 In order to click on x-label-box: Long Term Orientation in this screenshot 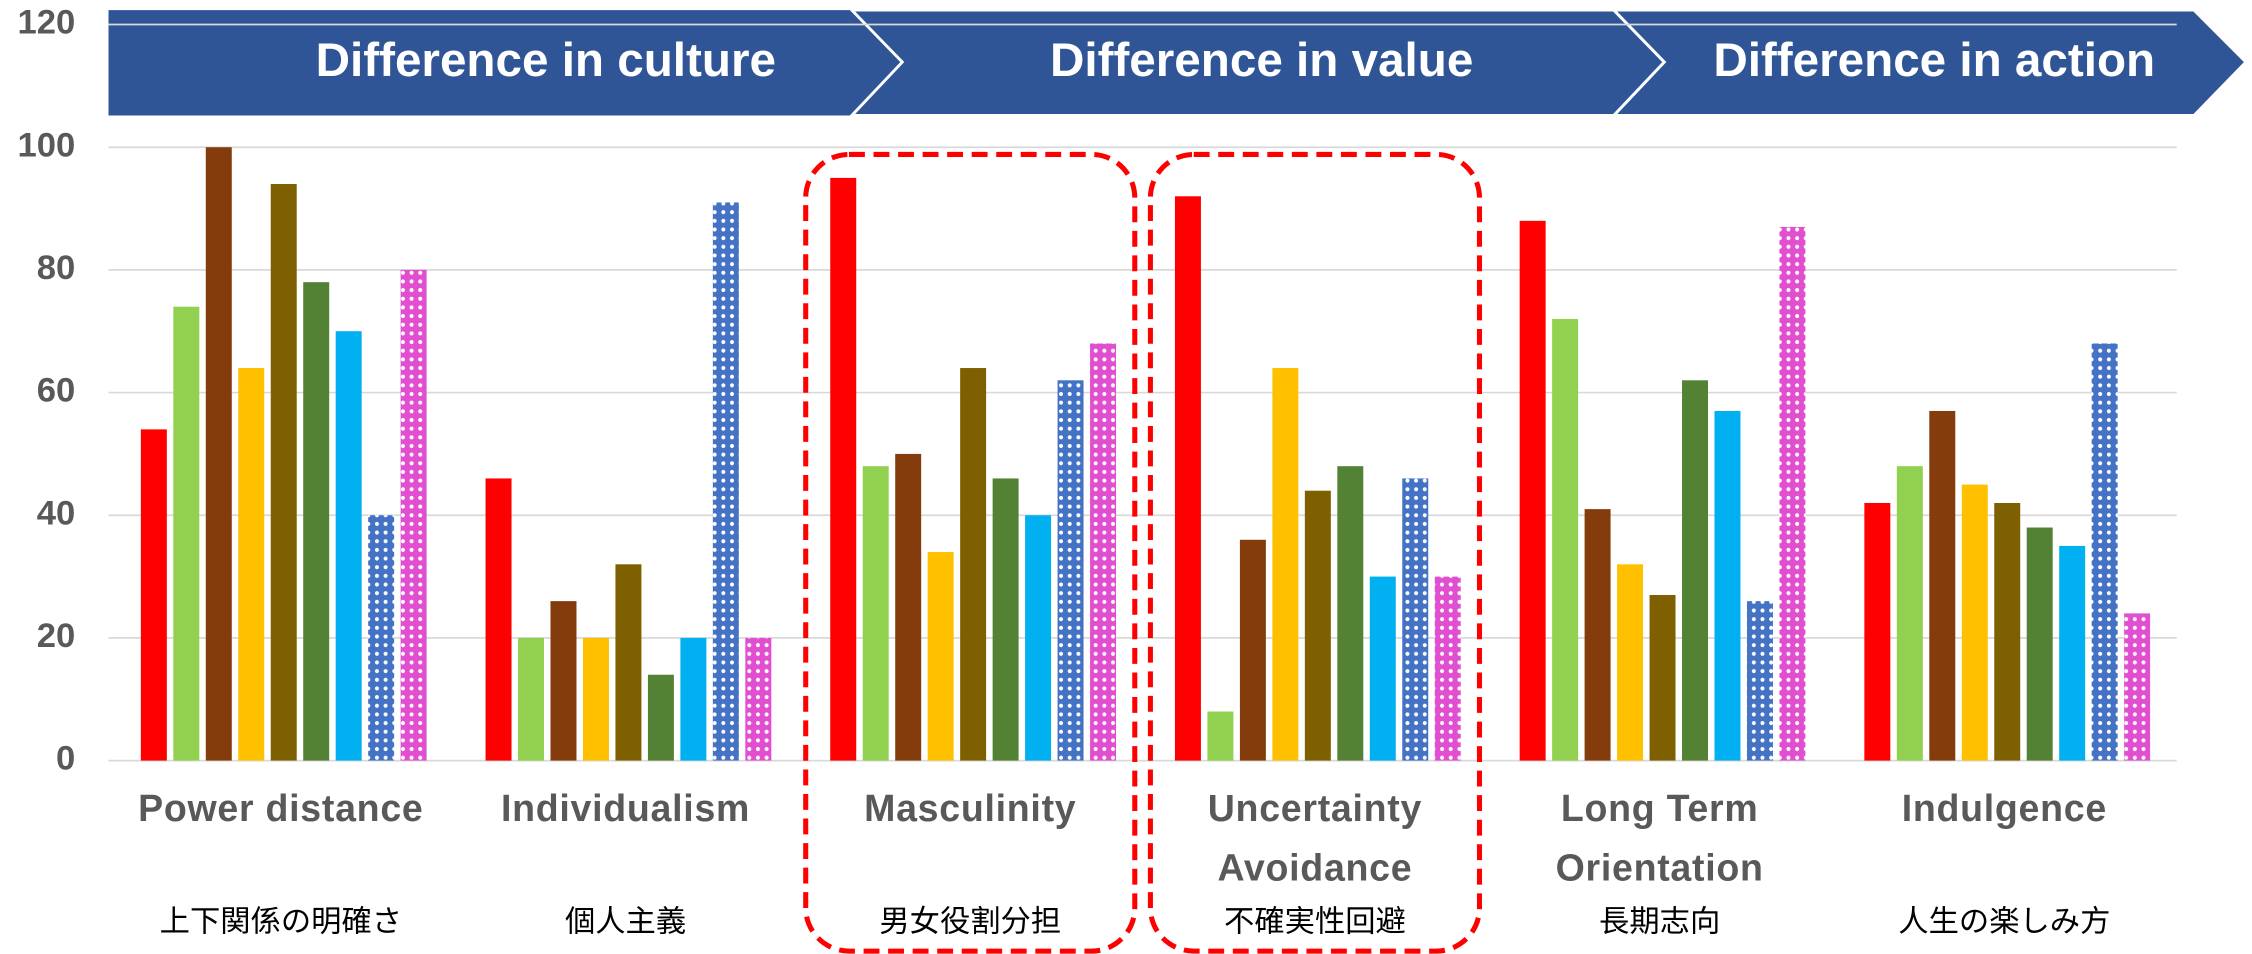, I will do `click(1659, 838)`.